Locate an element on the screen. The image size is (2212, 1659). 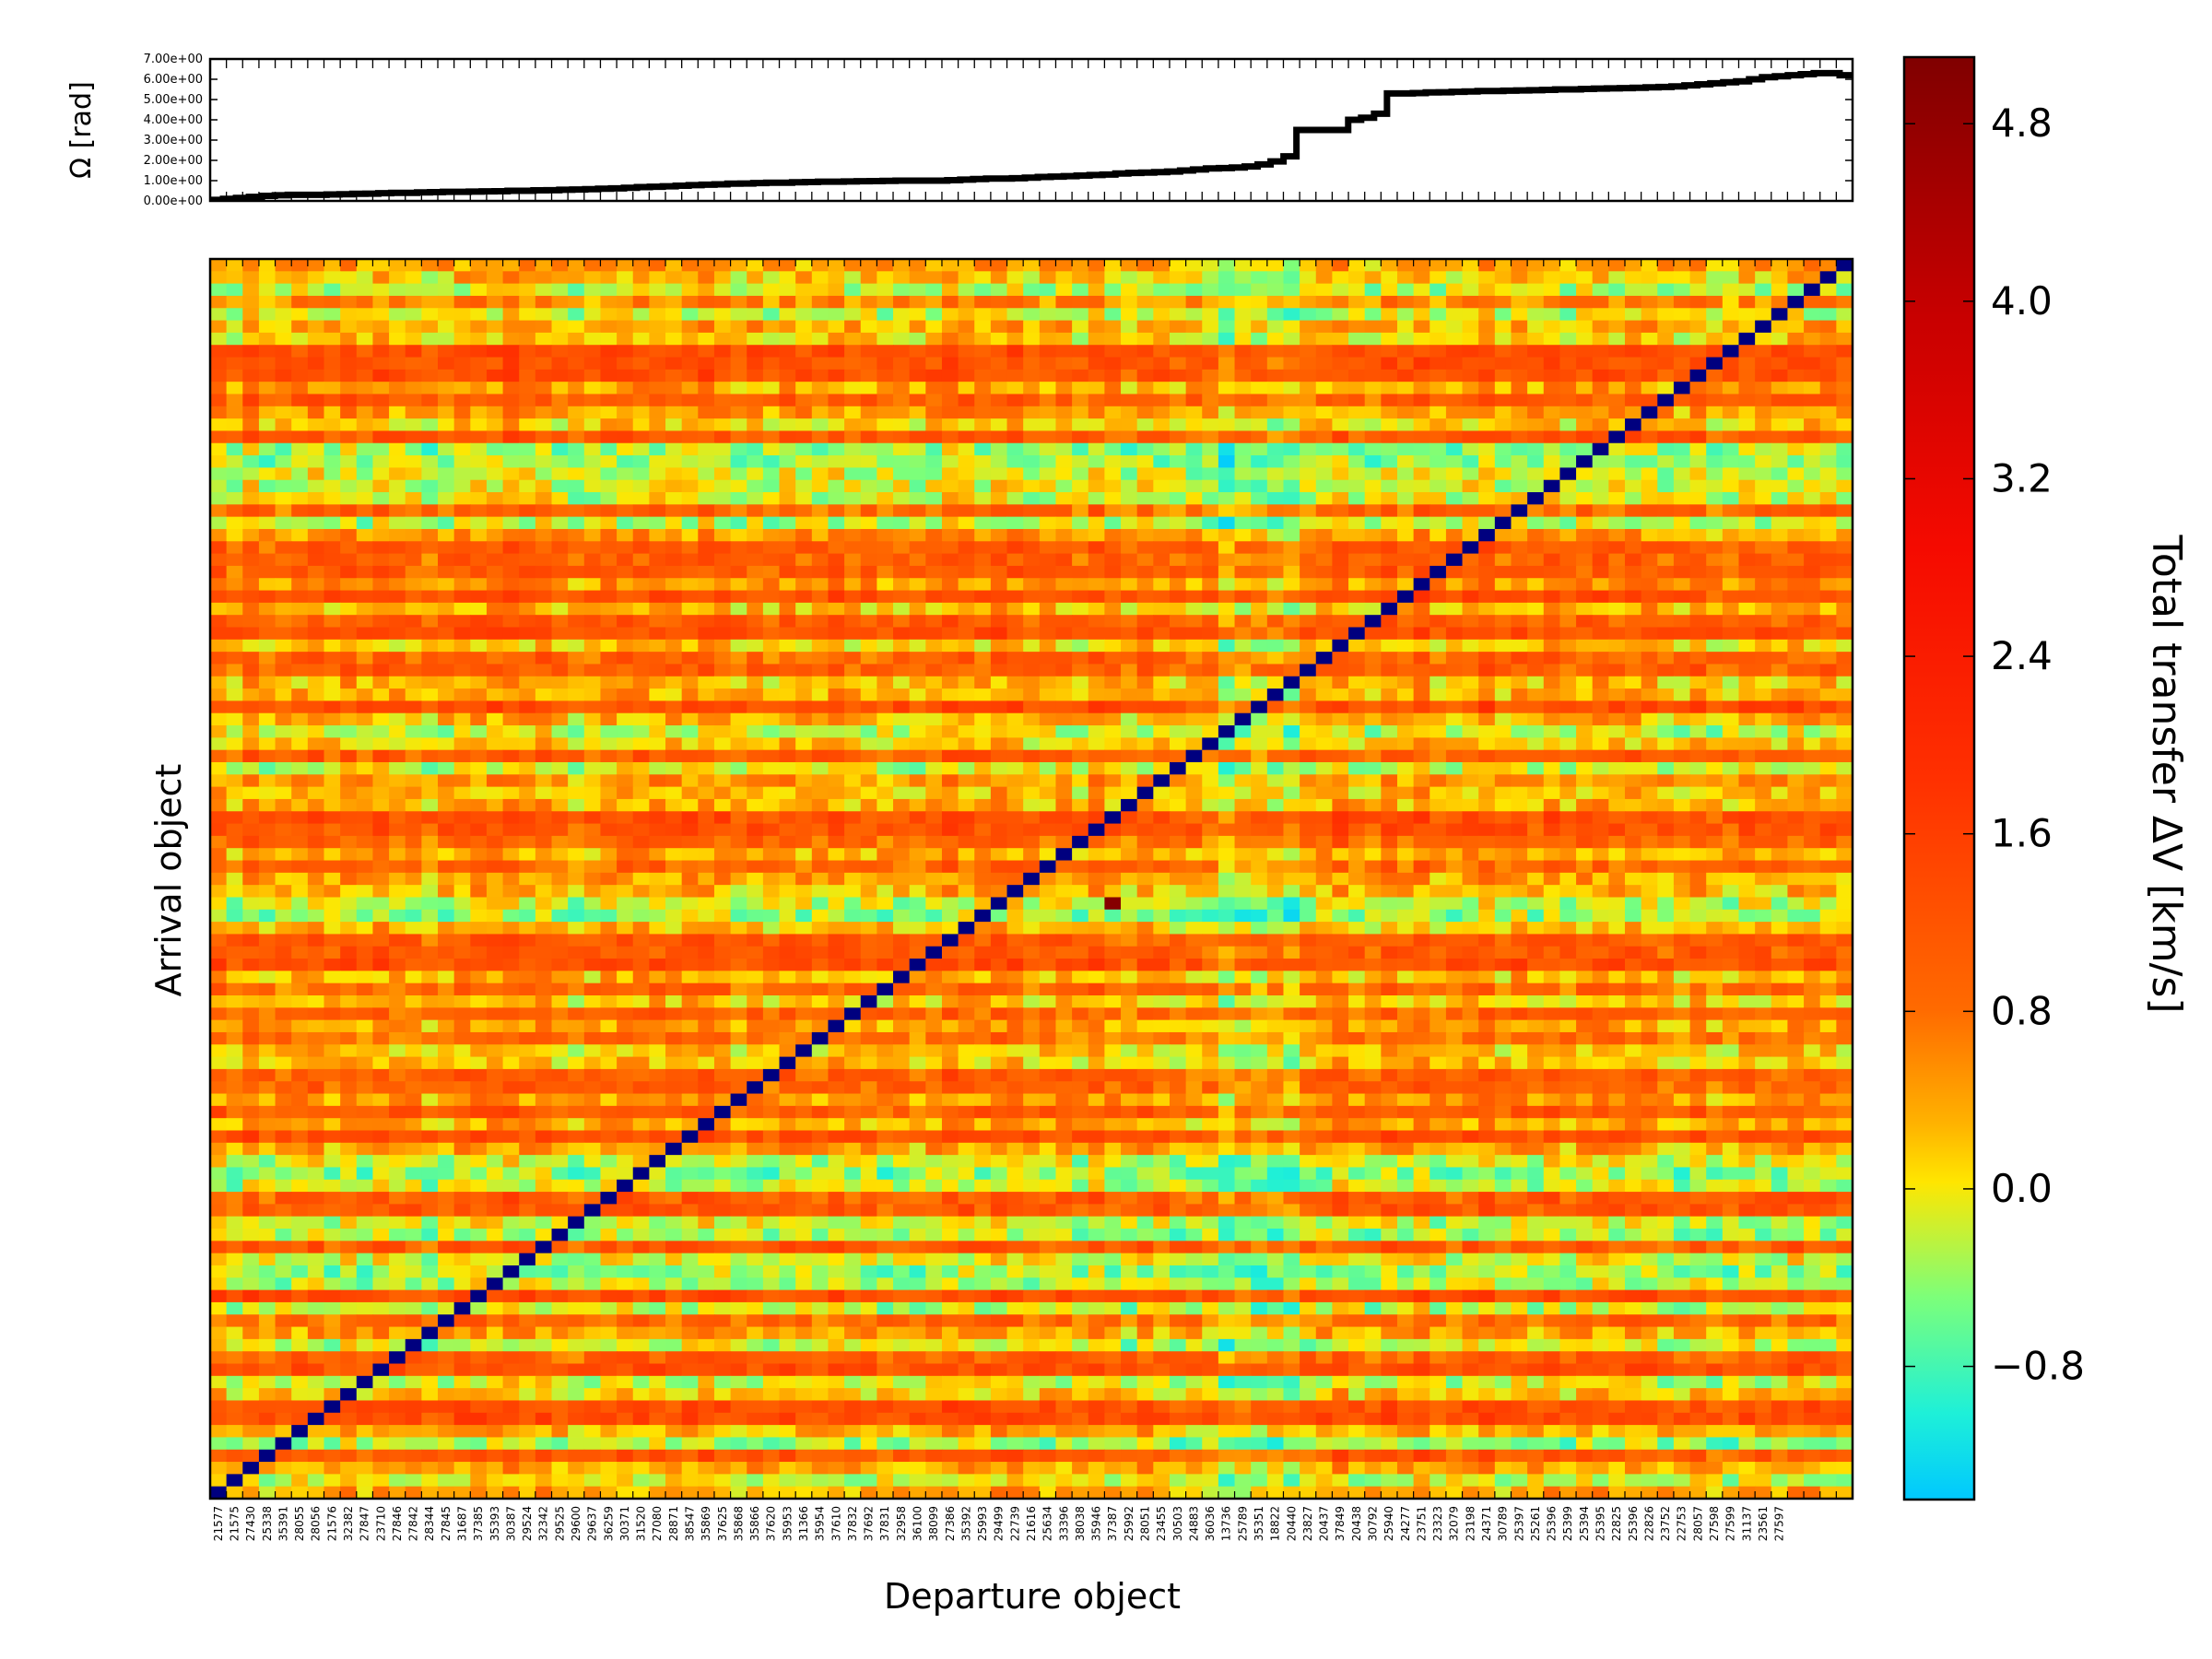
omega-y-tick-label: 5.00e+00 is located at coordinates (173, 100).